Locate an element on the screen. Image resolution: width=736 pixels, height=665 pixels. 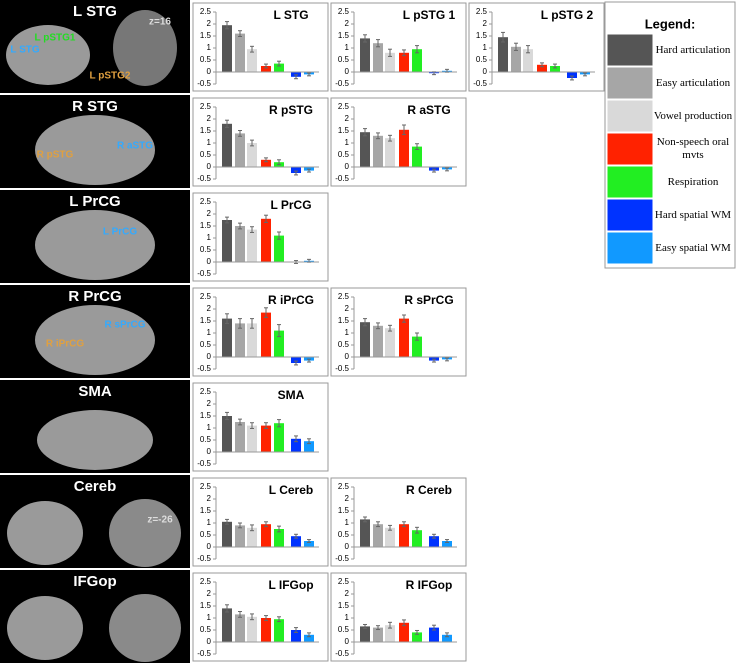
legend-label: Hard spatial WM is located at coordinates (693, 214).